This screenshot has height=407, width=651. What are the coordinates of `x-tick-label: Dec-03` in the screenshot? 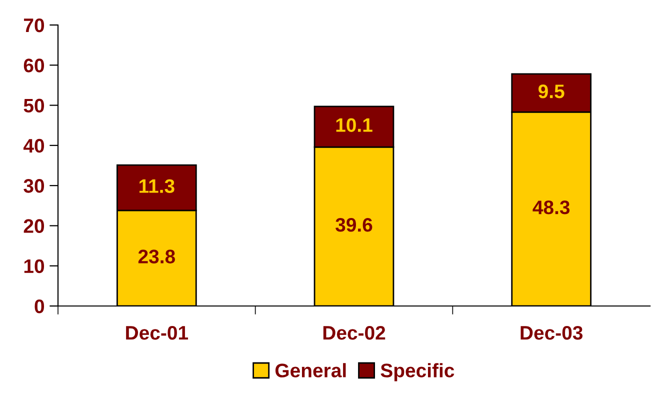 It's located at (551, 333).